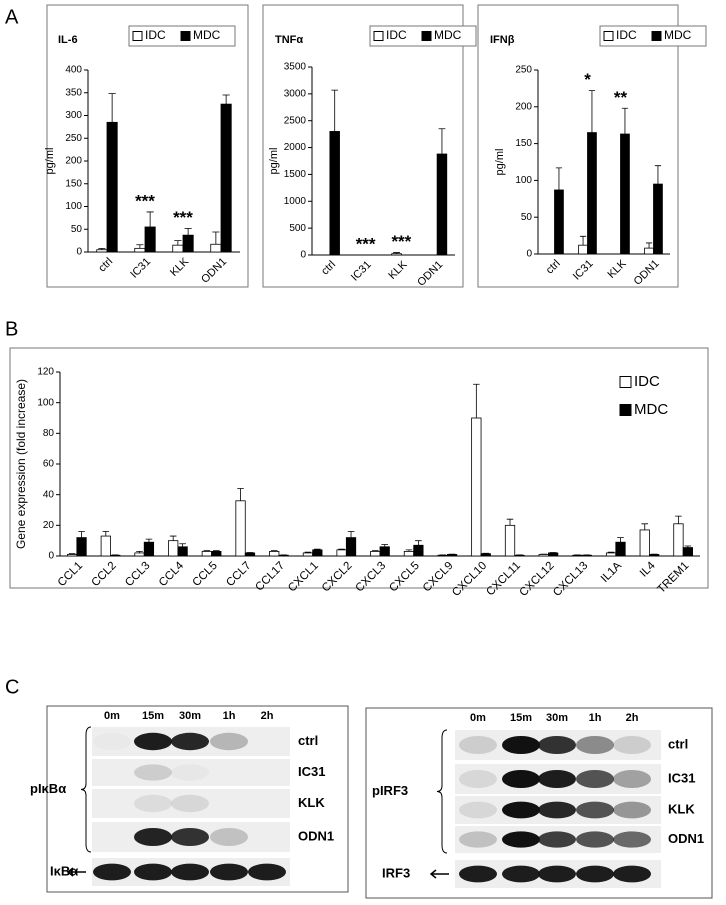 The height and width of the screenshot is (905, 726). I want to click on legend-label: MDC, so click(207, 35).